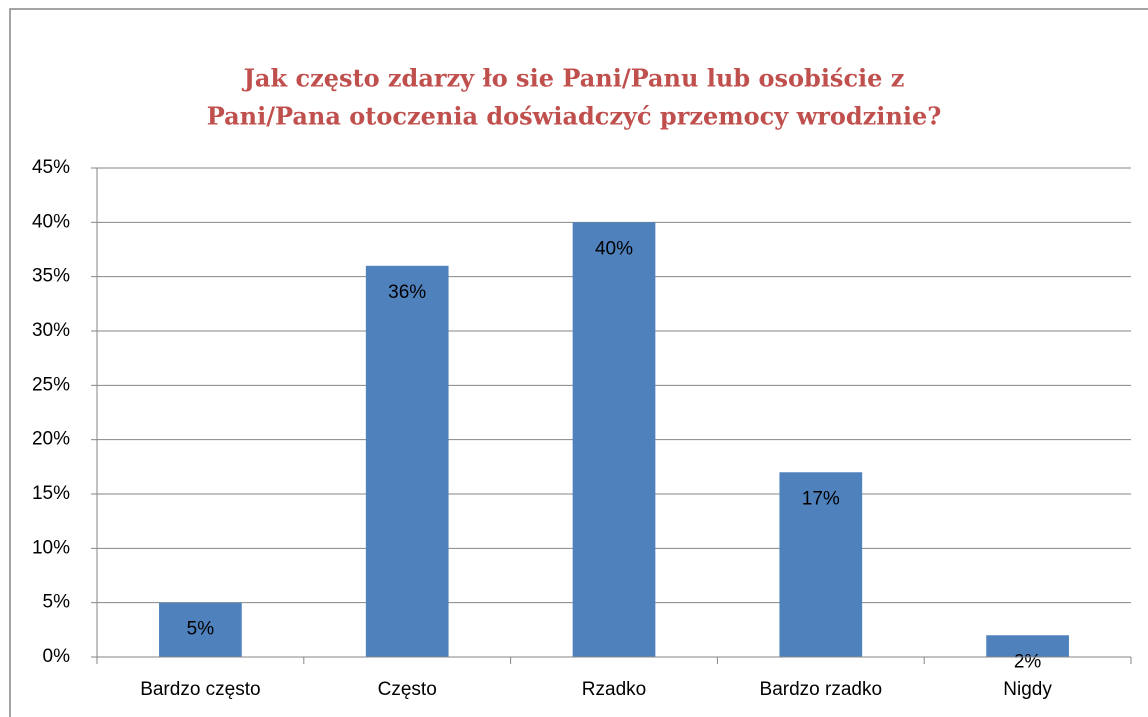  Describe the element at coordinates (57, 602) in the screenshot. I see `y-tick-label: 5%` at that location.